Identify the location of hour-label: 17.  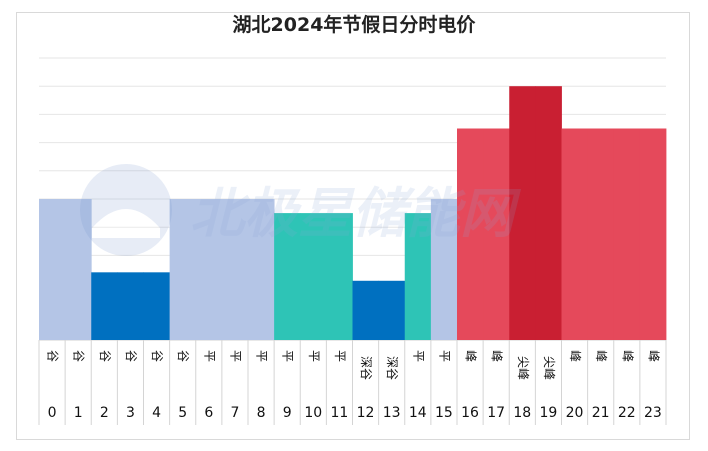
(496, 413).